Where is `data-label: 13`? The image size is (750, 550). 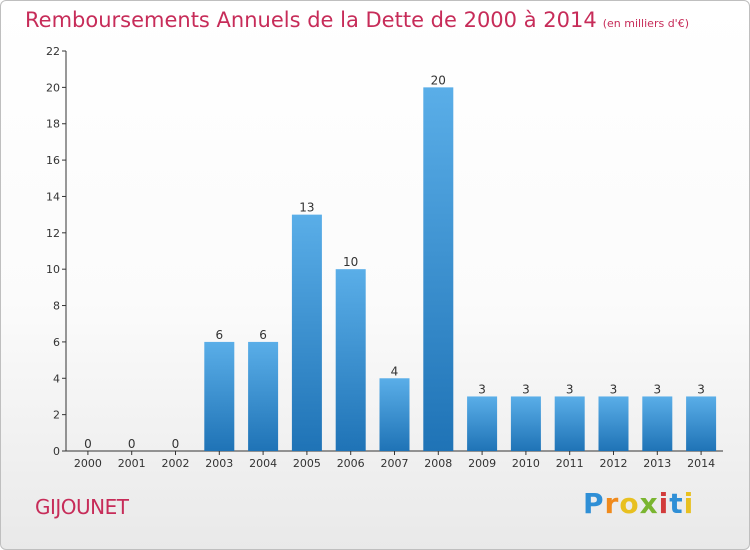
data-label: 13 is located at coordinates (306, 208).